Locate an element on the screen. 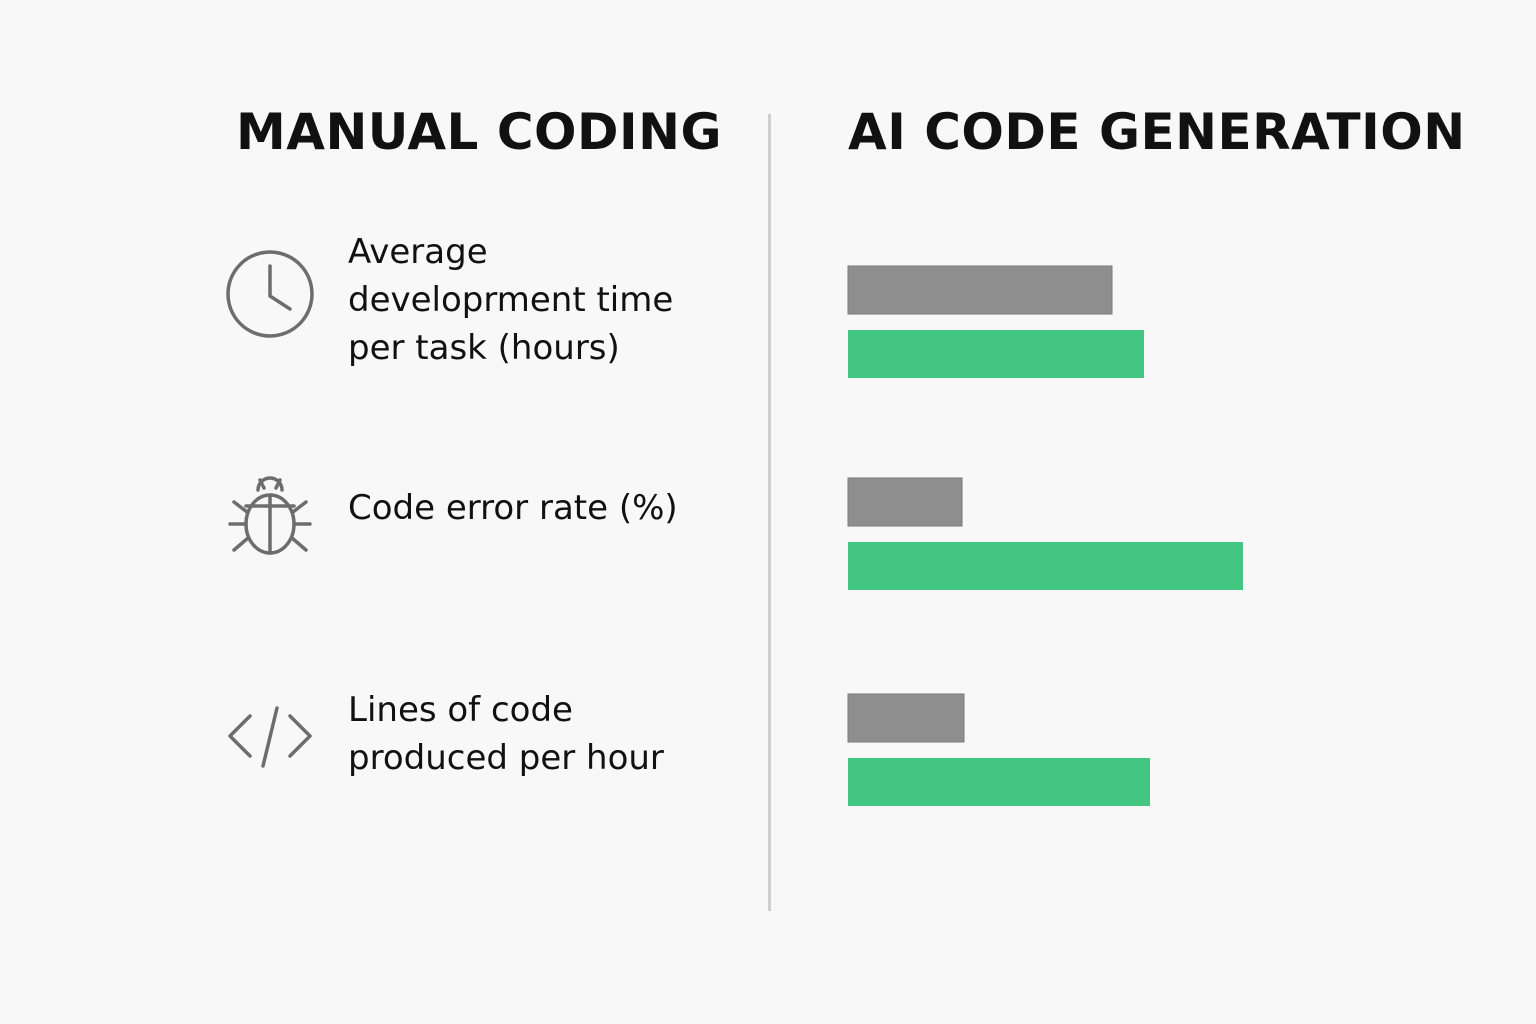  column-divider is located at coordinates (769, 512).